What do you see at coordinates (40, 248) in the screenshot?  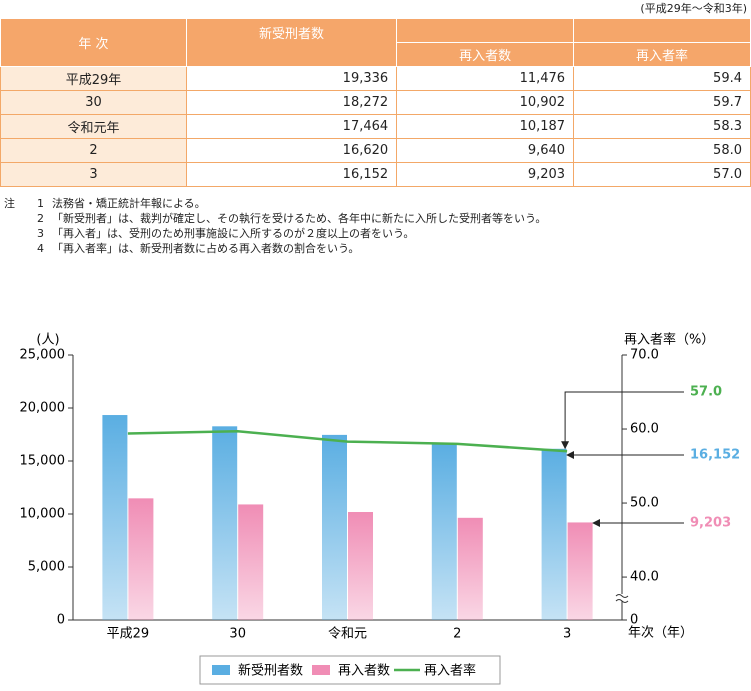 I see `note-number: 4` at bounding box center [40, 248].